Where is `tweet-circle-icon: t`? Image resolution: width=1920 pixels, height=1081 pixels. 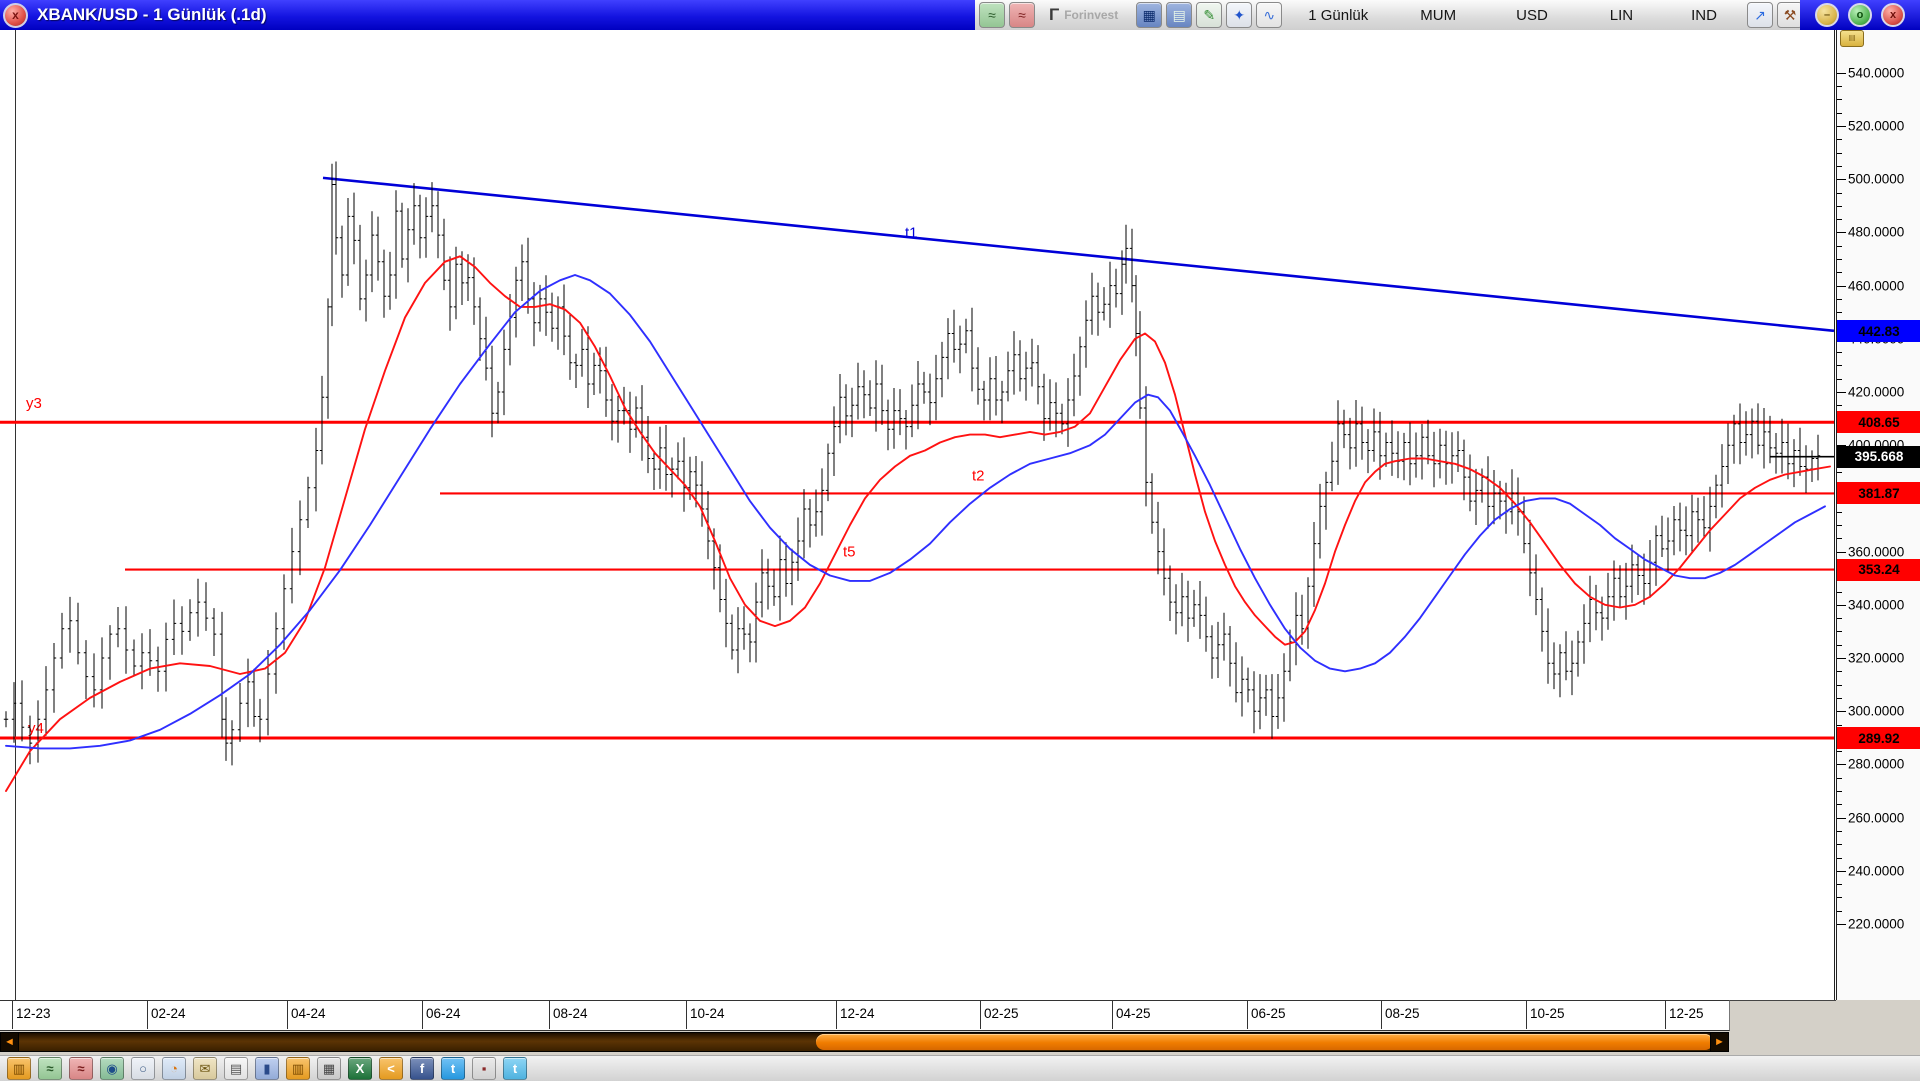
tweet-circle-icon: t is located at coordinates (515, 1068).